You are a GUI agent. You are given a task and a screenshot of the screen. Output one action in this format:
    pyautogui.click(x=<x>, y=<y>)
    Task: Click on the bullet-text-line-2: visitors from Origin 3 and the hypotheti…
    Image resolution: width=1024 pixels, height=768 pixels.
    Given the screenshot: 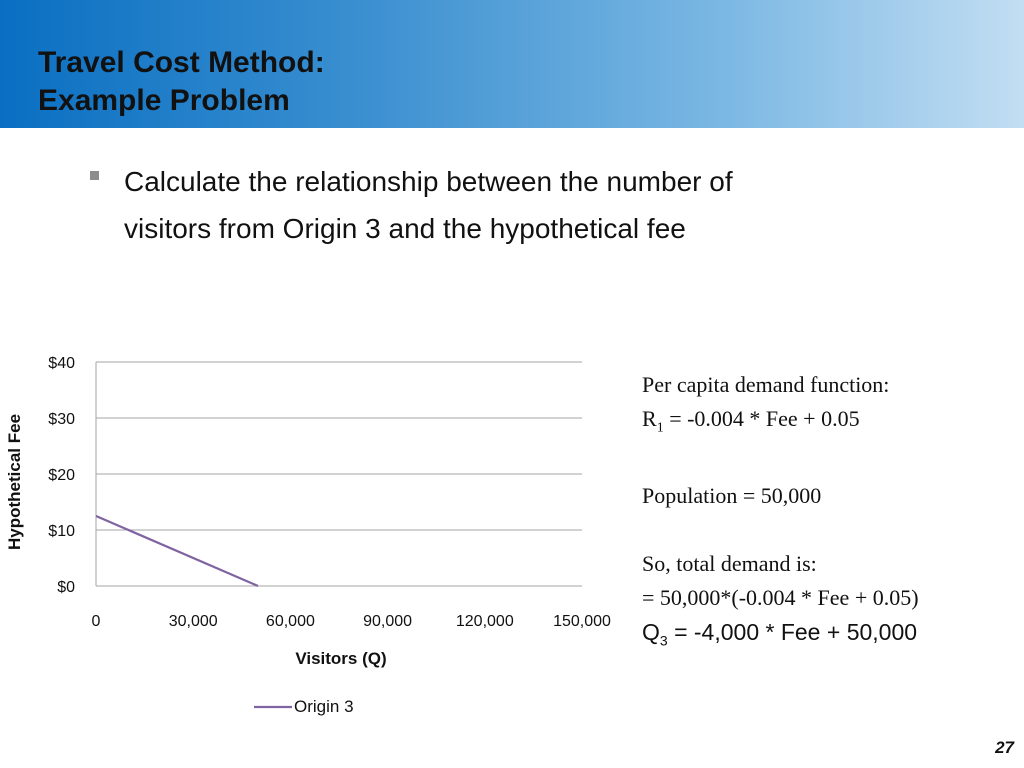 What is the action you would take?
    pyautogui.click(x=405, y=228)
    